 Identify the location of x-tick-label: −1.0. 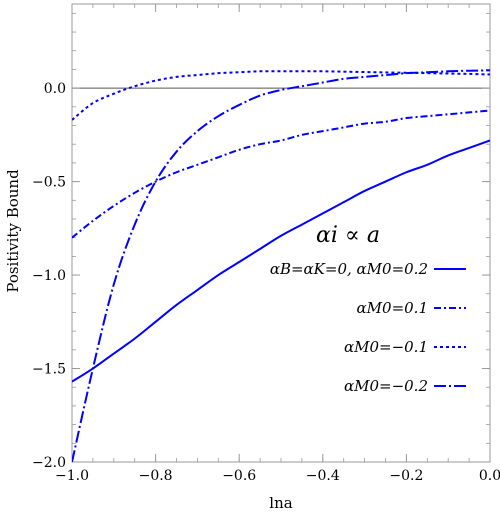
(72, 476).